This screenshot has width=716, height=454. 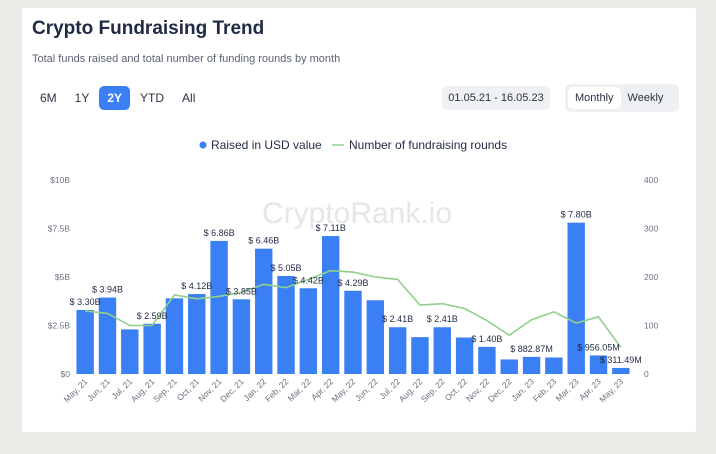 I want to click on x-tick-label: Dec, 21, so click(x=232, y=390).